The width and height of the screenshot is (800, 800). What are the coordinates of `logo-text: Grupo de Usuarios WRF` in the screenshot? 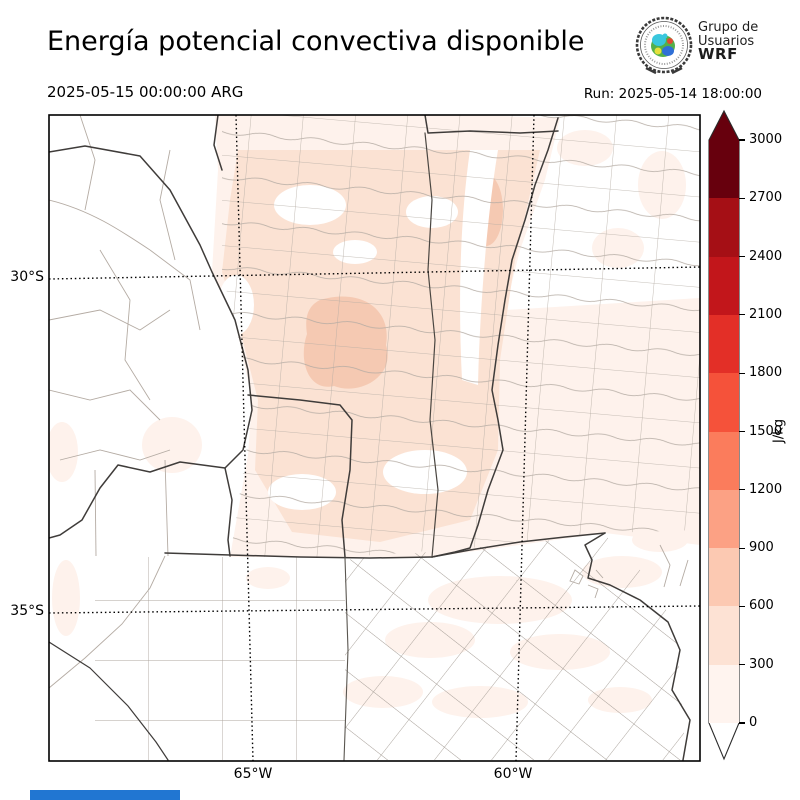 It's located at (728, 41).